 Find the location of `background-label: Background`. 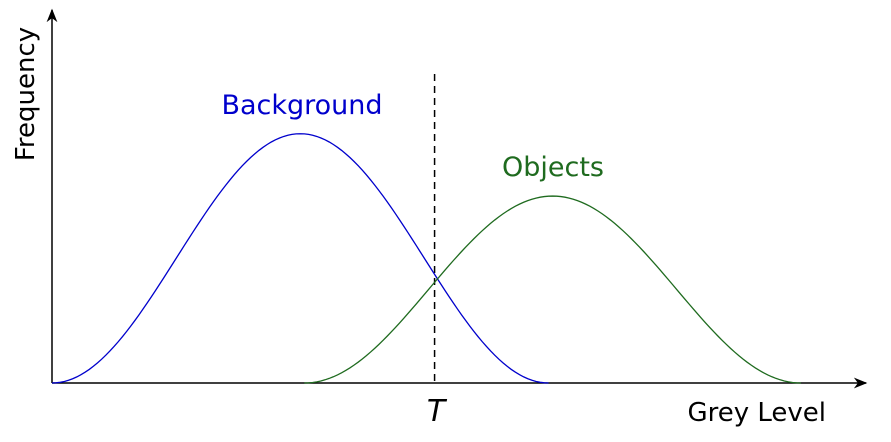

background-label: Background is located at coordinates (301, 105).